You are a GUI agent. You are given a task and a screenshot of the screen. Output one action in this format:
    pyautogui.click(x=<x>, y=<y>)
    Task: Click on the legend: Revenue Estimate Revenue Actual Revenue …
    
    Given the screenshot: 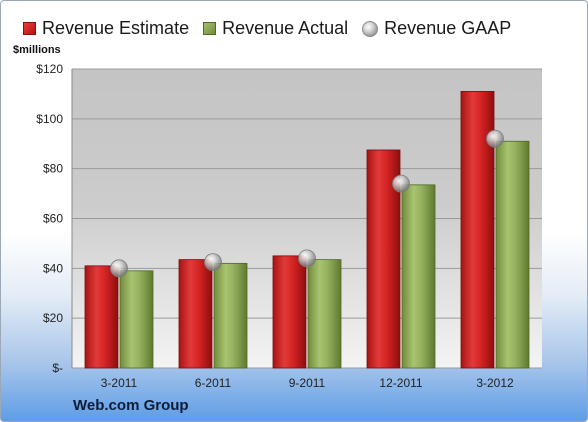 What is the action you would take?
    pyautogui.click(x=274, y=28)
    